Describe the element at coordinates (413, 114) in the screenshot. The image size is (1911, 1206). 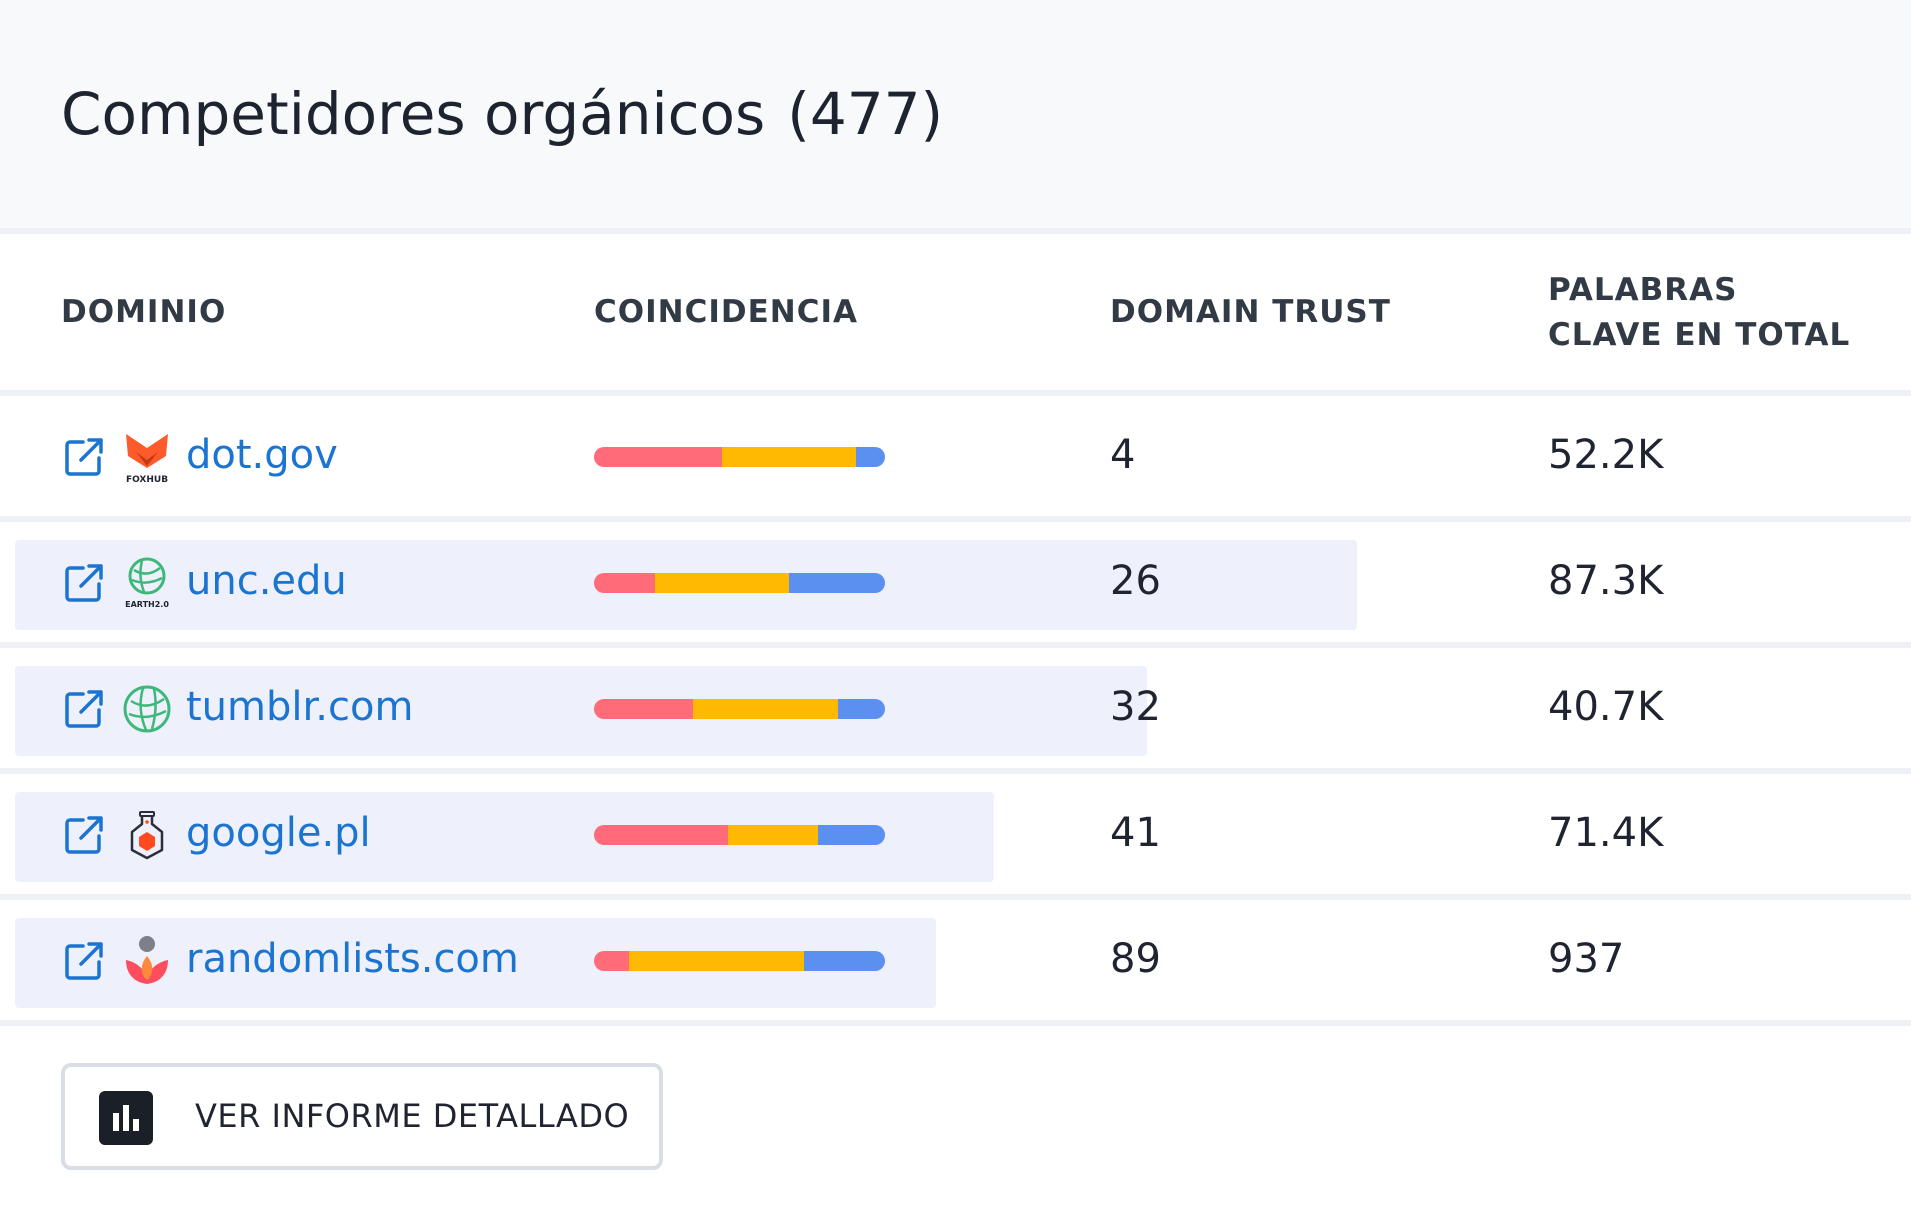
I see `page-title-text: Competidores orgánicos` at that location.